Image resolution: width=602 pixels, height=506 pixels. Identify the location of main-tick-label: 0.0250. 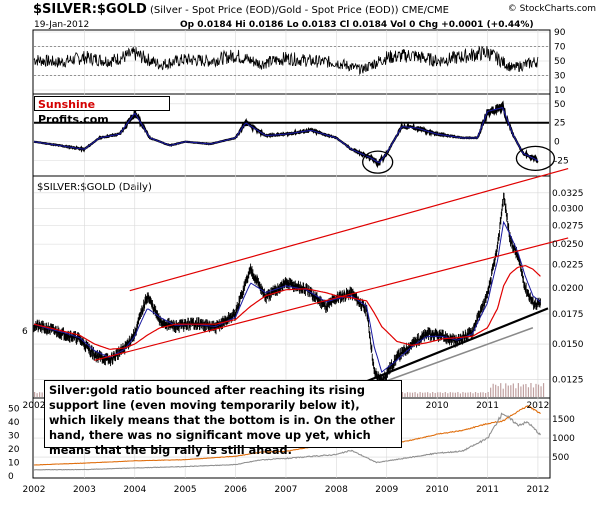
(568, 245).